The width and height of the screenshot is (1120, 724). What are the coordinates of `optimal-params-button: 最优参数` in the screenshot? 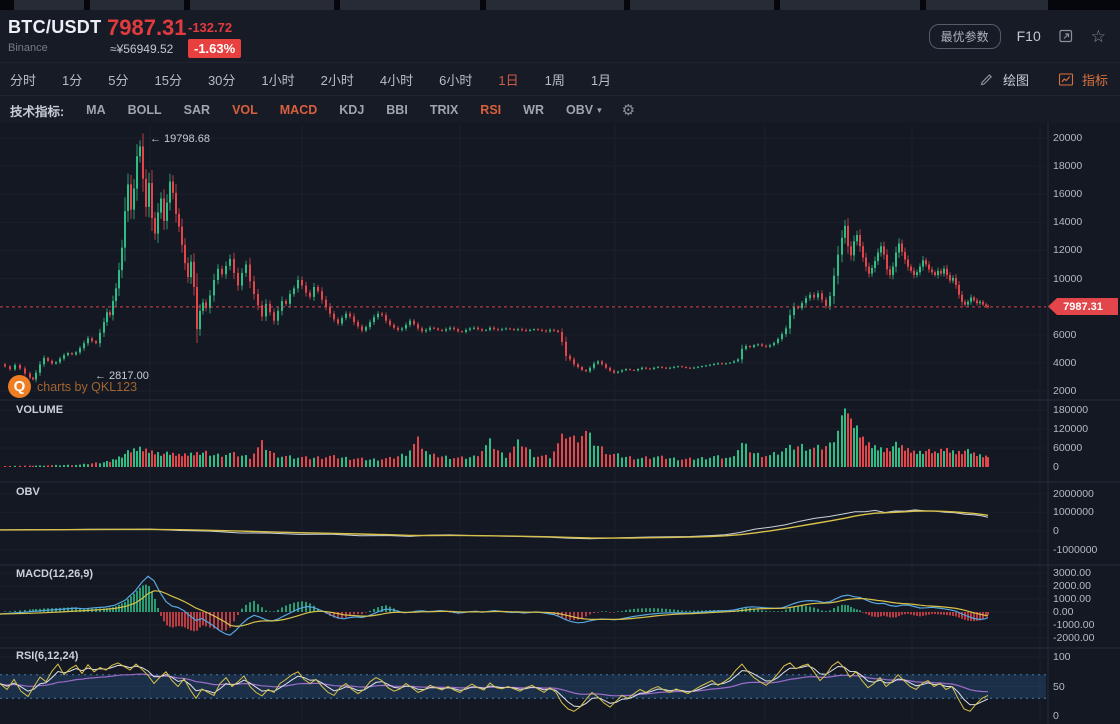 It's located at (964, 36).